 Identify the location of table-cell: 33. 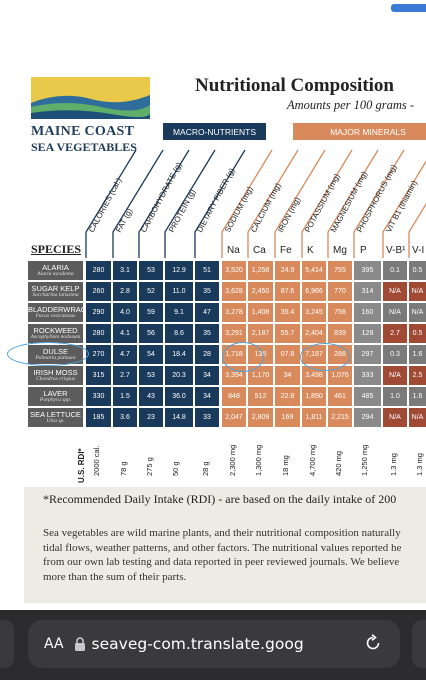
(207, 417).